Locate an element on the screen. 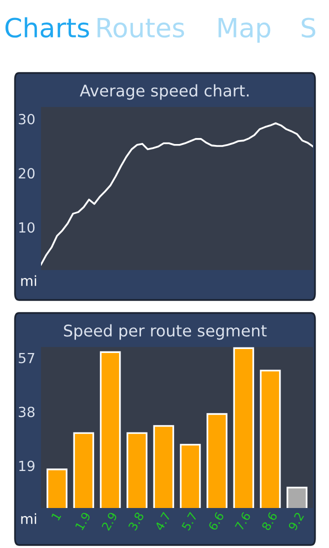  text: Charts is located at coordinates (47, 27).